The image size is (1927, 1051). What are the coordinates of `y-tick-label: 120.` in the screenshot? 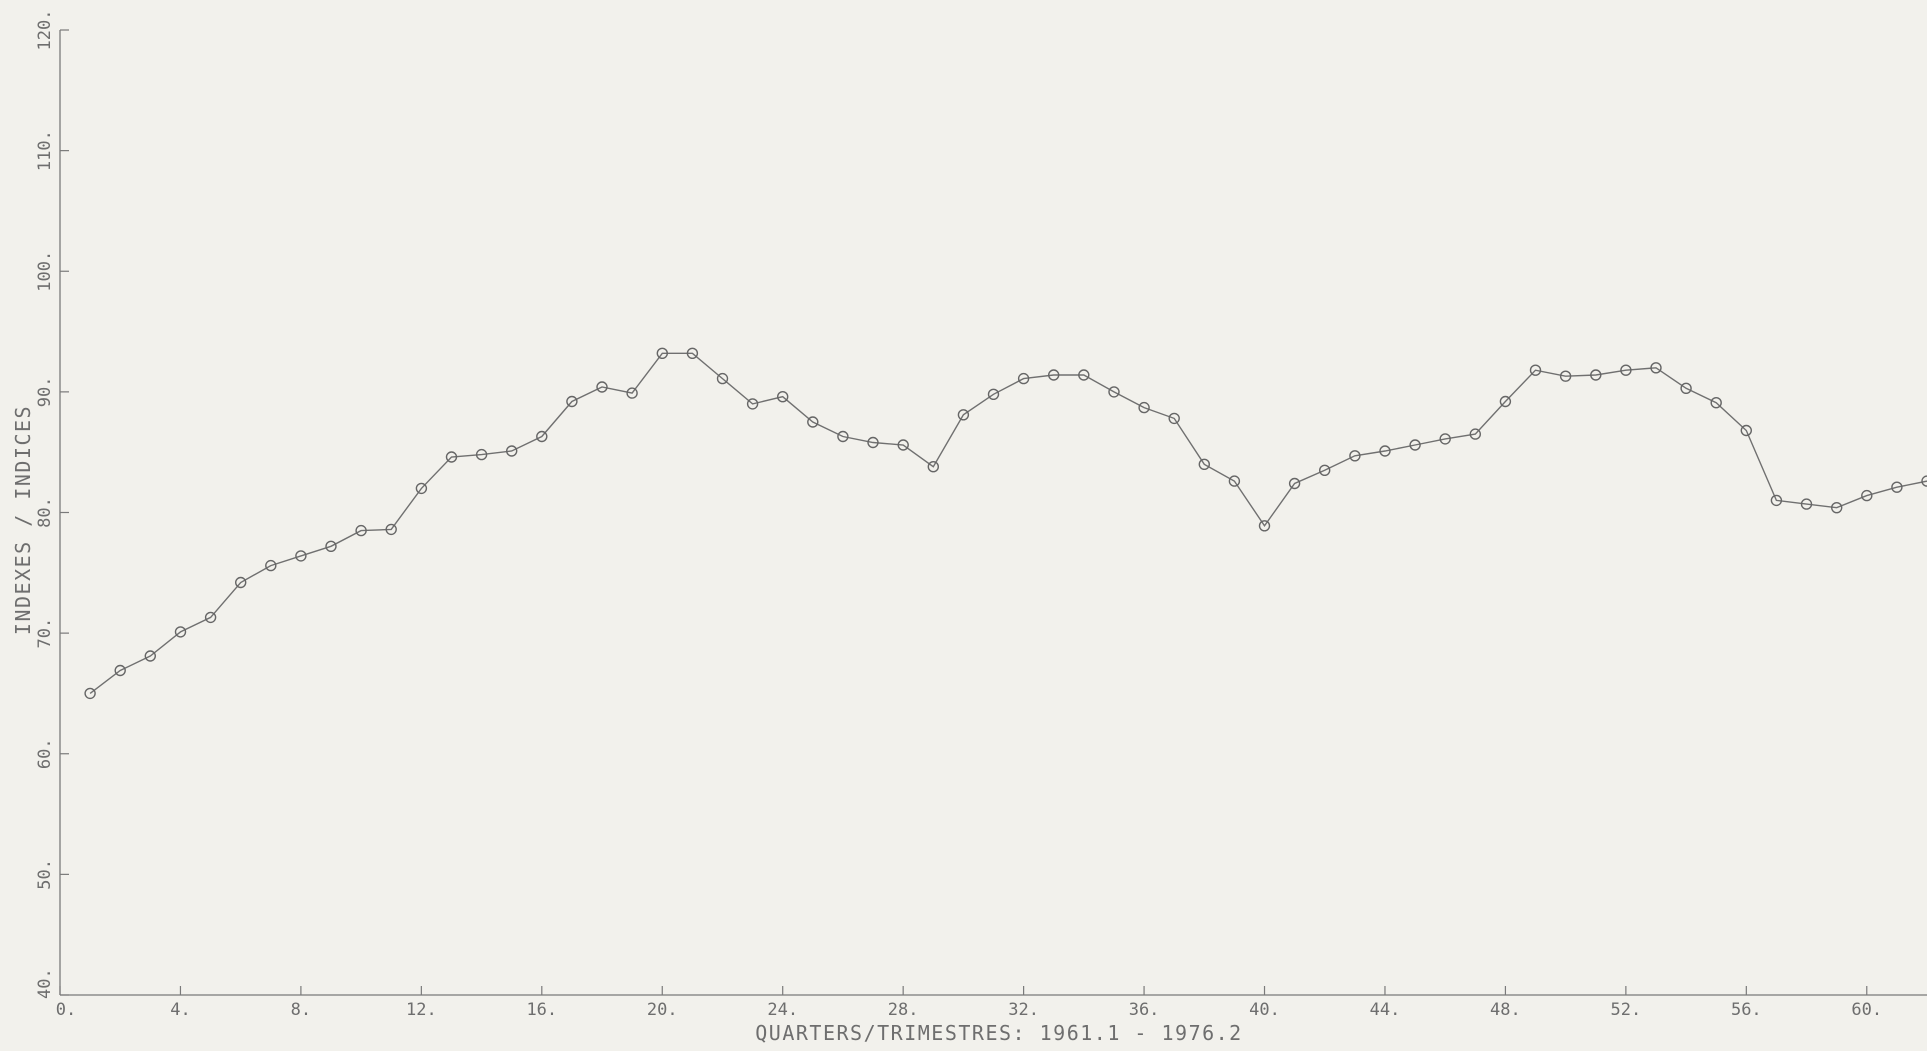 It's located at (45, 30).